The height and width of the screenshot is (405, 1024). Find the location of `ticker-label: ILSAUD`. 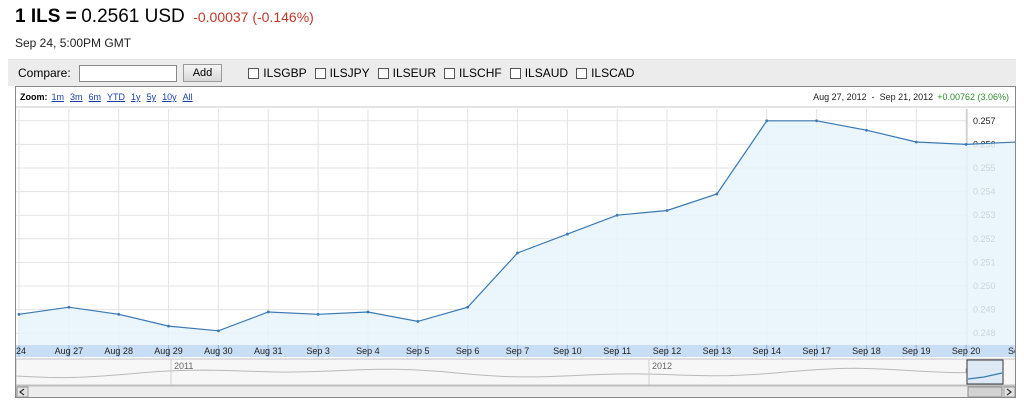

ticker-label: ILSAUD is located at coordinates (546, 73).